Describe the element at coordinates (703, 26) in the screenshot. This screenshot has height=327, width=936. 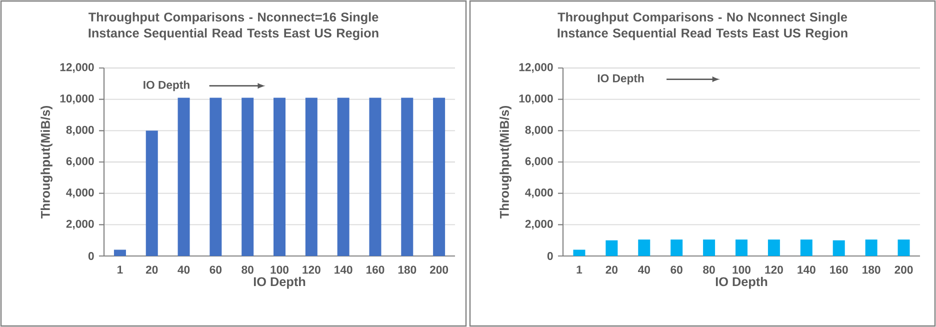
I see `chart-title: Throughput Comparisons - No Nconnect Single Instance Sequential Read Tests East US Region` at that location.